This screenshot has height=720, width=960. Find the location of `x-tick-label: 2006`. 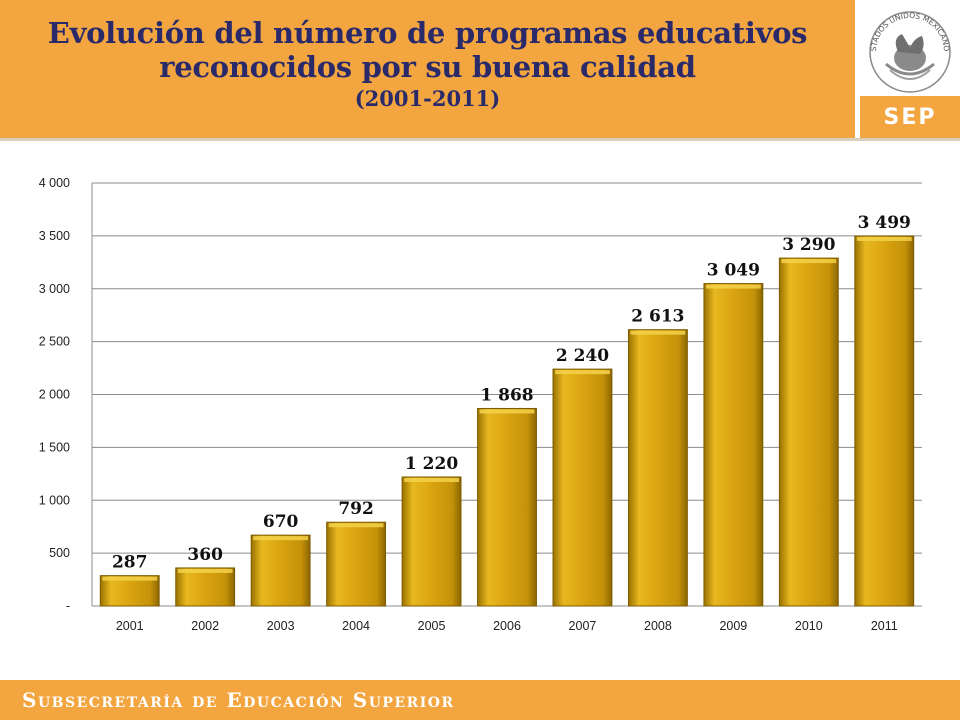

x-tick-label: 2006 is located at coordinates (507, 626).